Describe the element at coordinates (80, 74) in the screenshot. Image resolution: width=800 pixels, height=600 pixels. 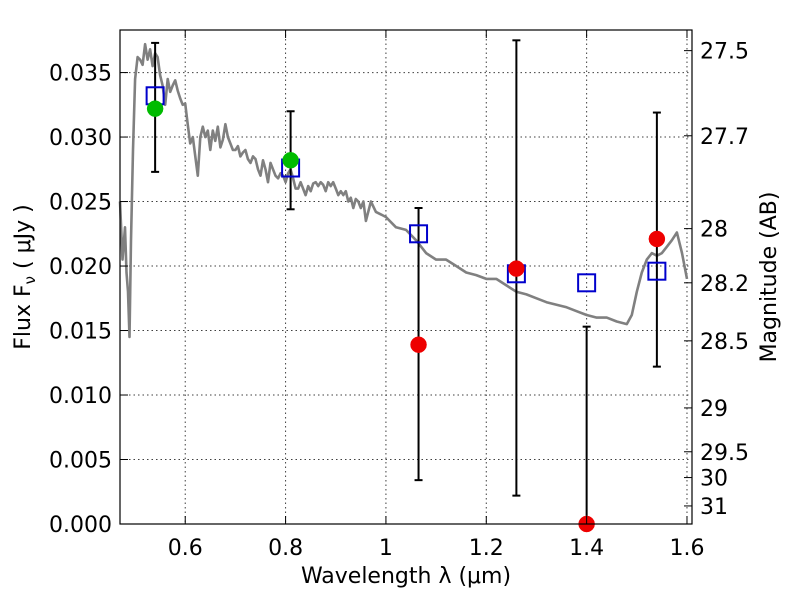
I see `y-tick-label: 0.035` at that location.